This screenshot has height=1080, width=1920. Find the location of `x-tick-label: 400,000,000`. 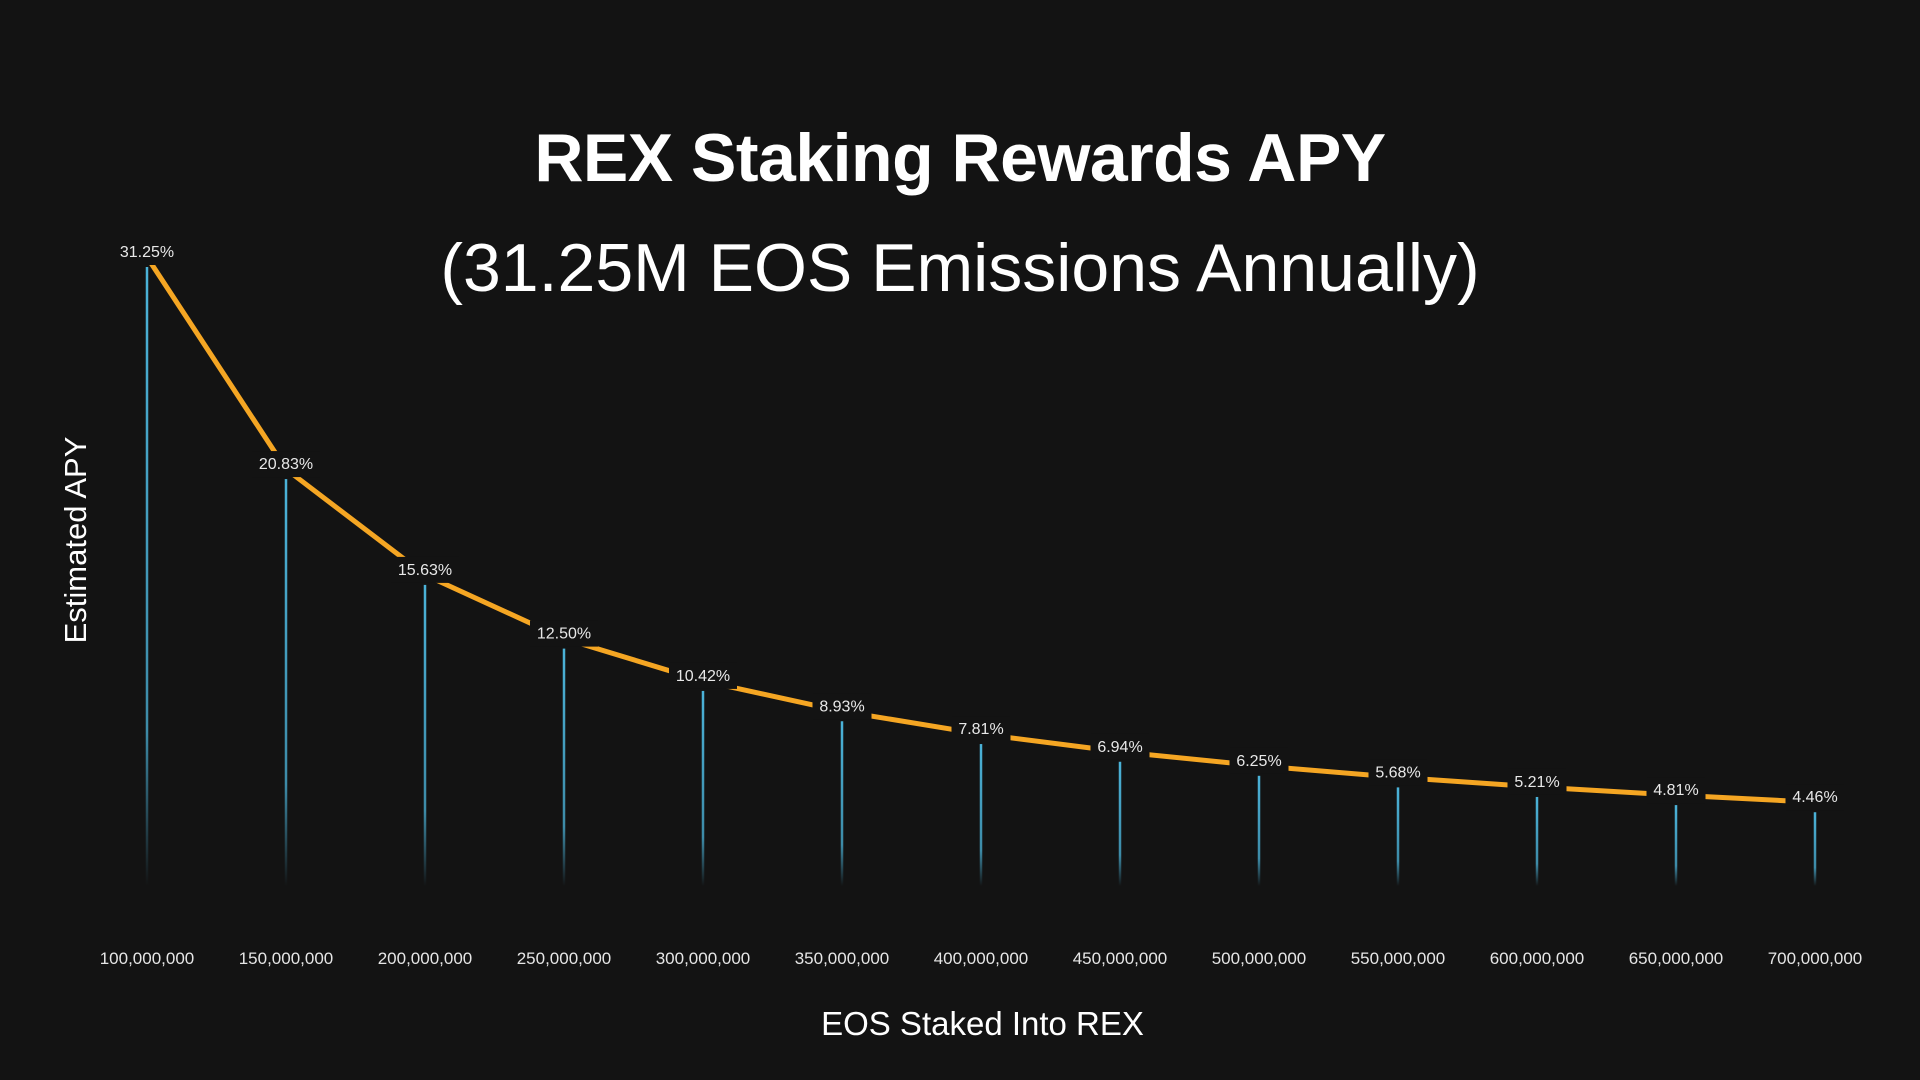

x-tick-label: 400,000,000 is located at coordinates (981, 958).